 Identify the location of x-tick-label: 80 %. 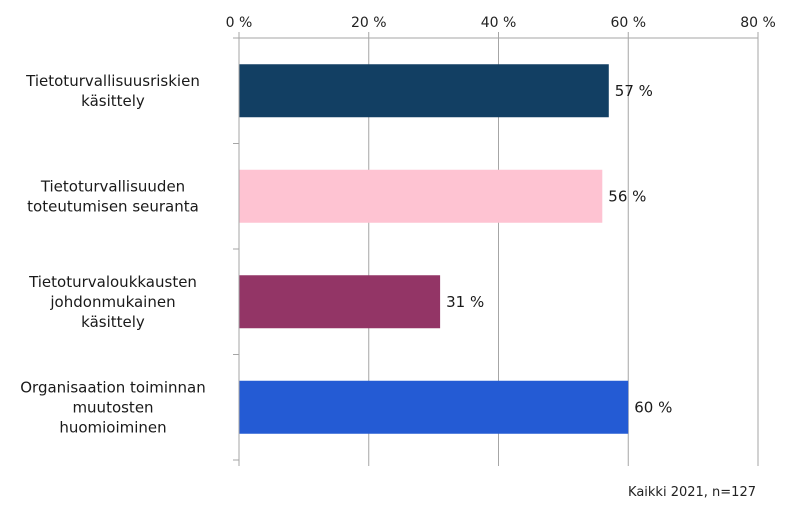
(758, 23).